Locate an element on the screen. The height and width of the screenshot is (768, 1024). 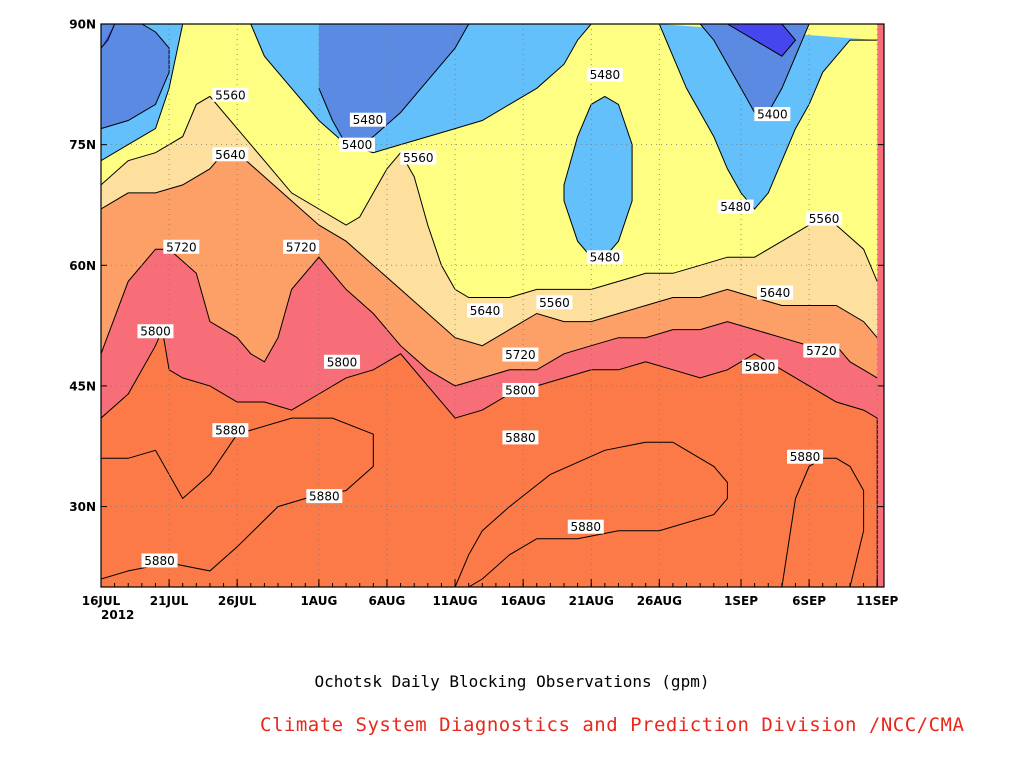
contour-label-5880-2: 5880 is located at coordinates (324, 496).